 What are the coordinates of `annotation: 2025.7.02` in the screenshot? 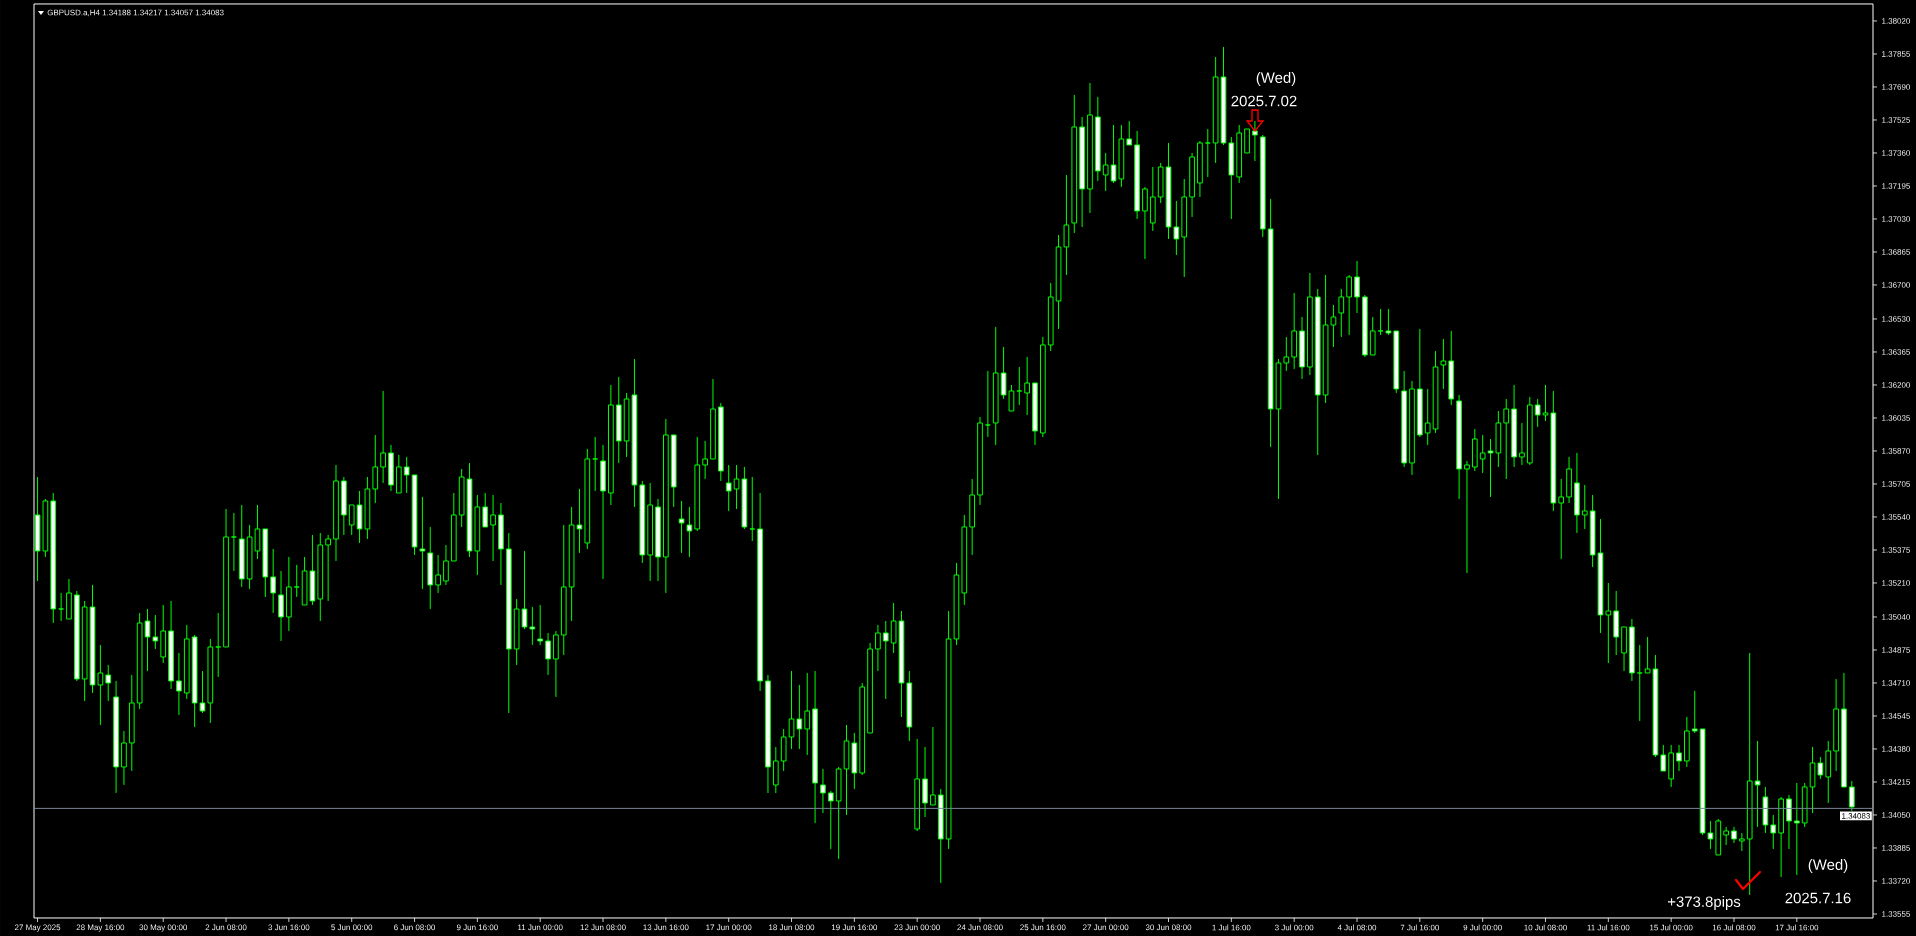 It's located at (1264, 101).